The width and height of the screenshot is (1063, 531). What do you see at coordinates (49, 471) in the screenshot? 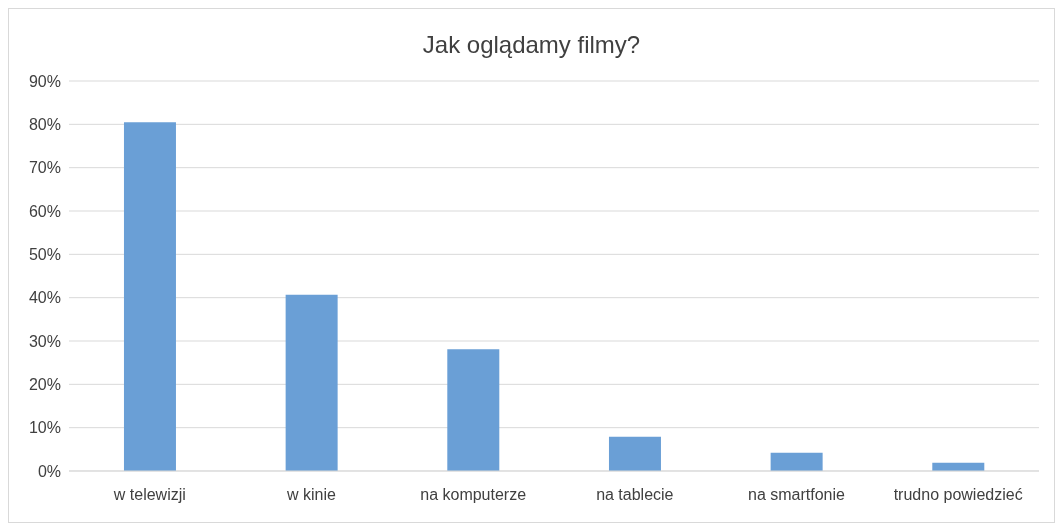
I see `y-tick-label: 0%` at bounding box center [49, 471].